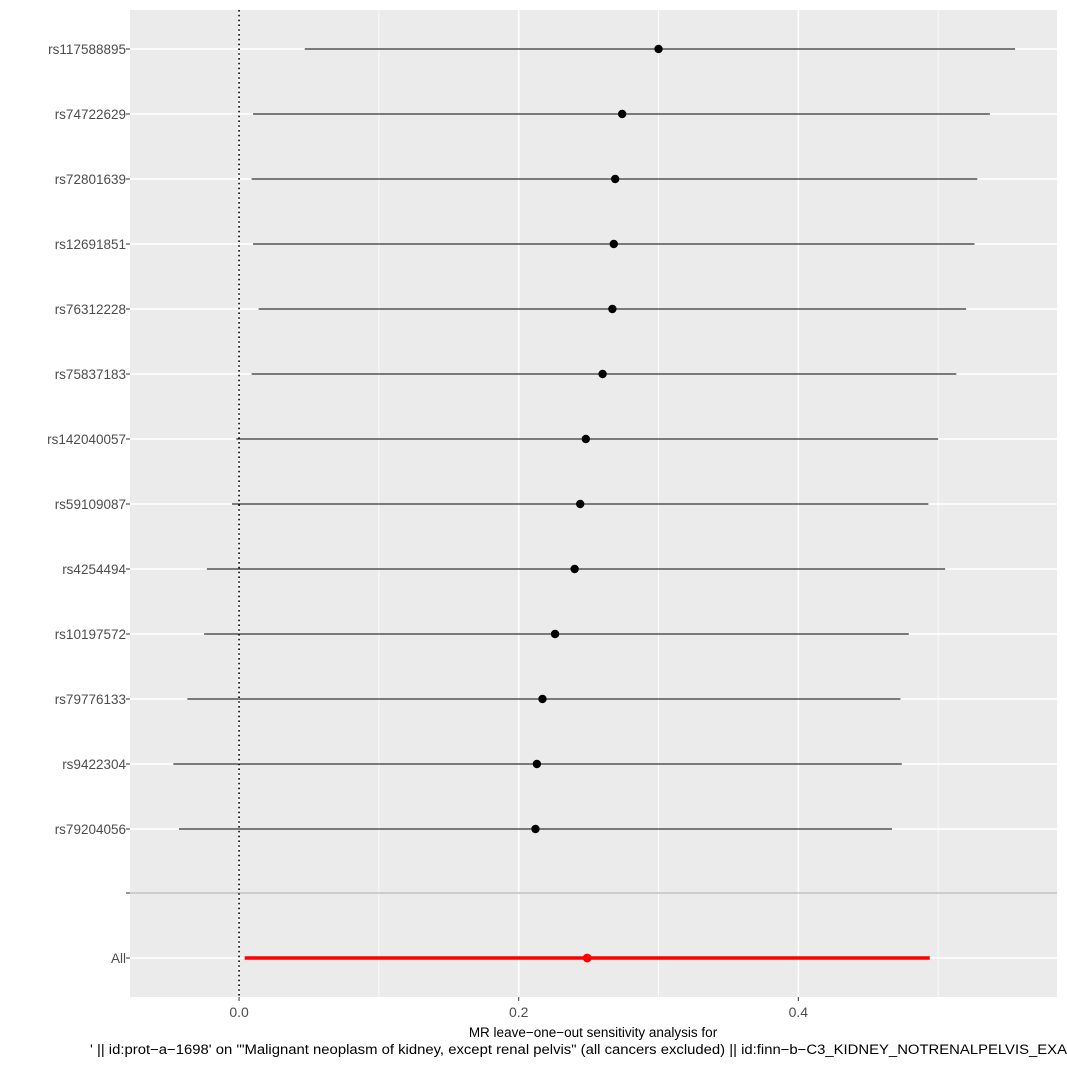  What do you see at coordinates (90, 634) in the screenshot?
I see `y-tick-label: rs10197572` at bounding box center [90, 634].